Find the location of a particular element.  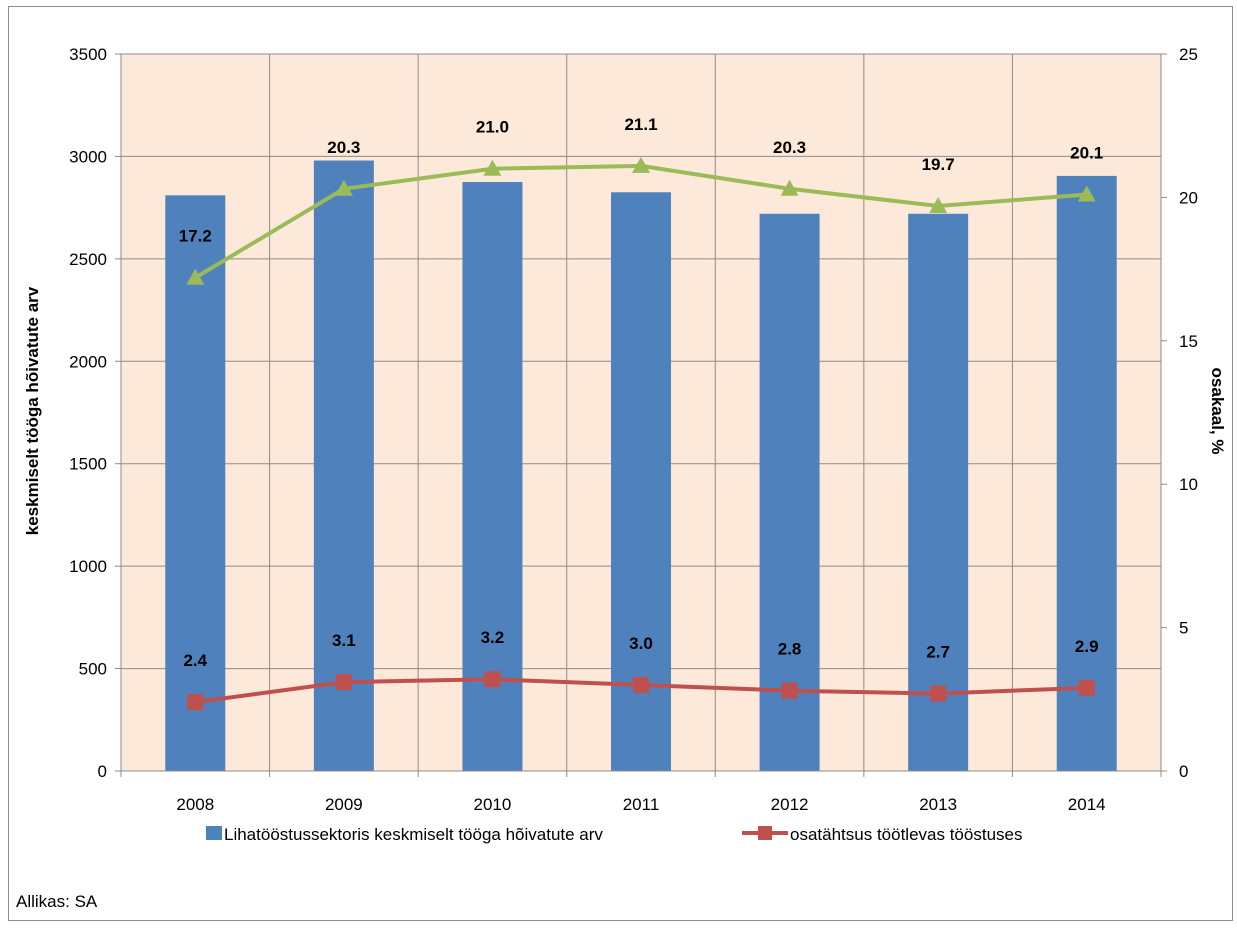

share-data-label: 2.4 is located at coordinates (195, 660).